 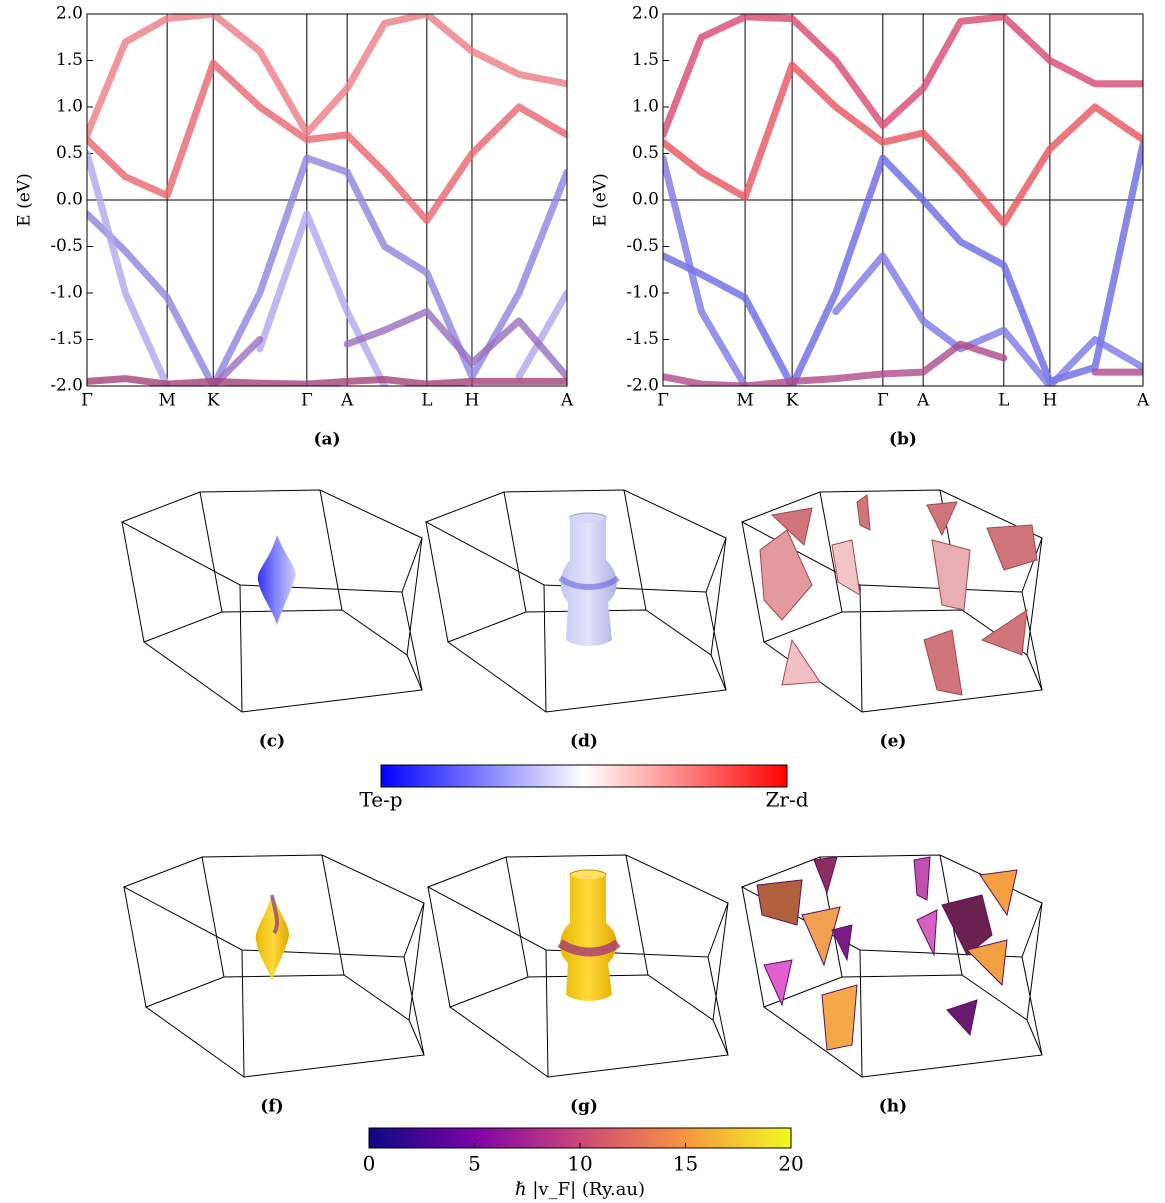 What do you see at coordinates (893, 742) in the screenshot?
I see `panel-caption: (e)` at bounding box center [893, 742].